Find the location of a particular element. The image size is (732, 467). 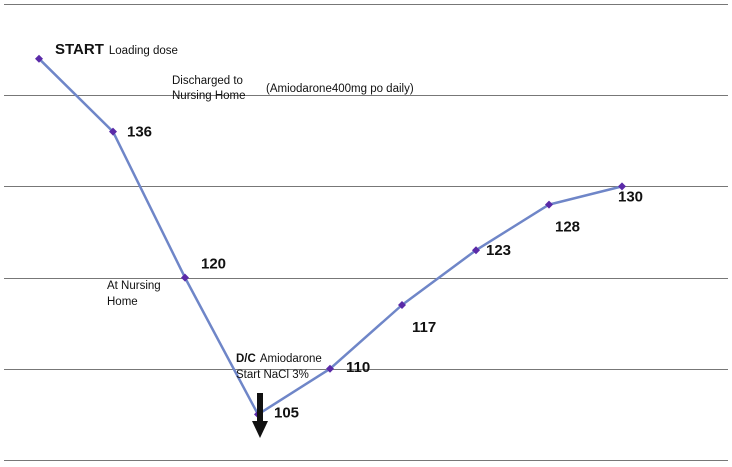

start-label: START is located at coordinates (79, 49).